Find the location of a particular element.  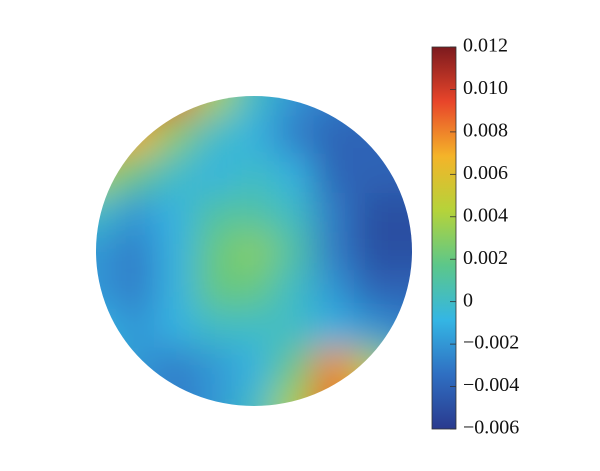

tick-label: −0.002 is located at coordinates (491, 343).